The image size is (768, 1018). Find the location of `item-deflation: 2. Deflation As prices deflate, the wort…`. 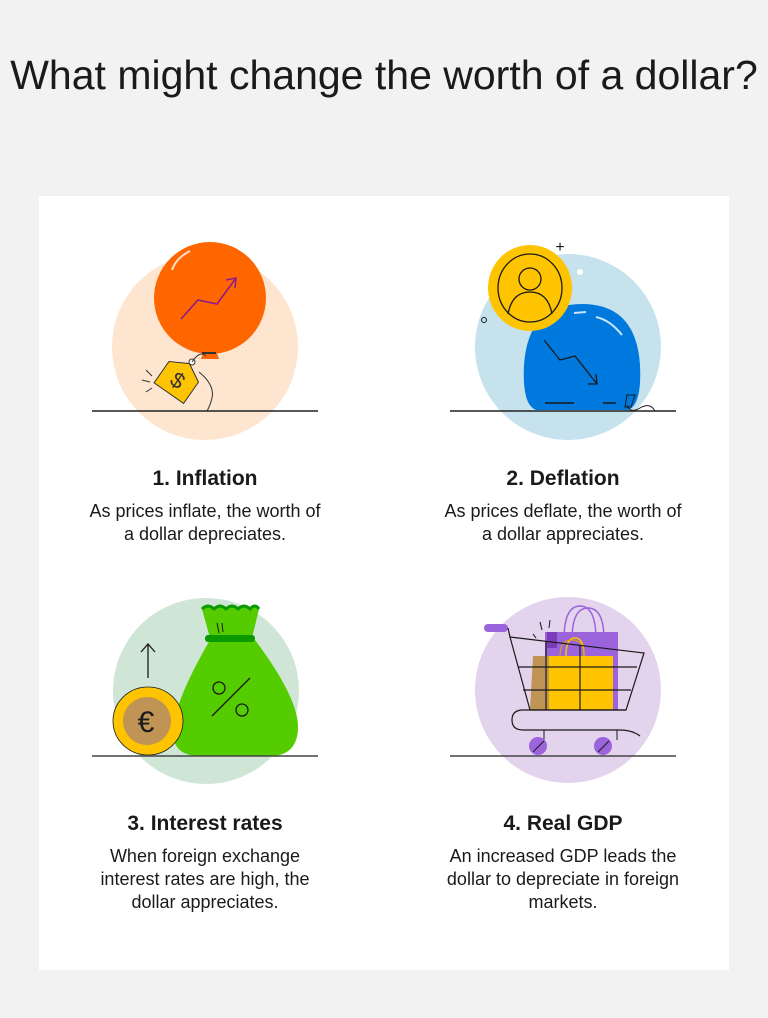

item-deflation: 2. Deflation As prices deflate, the wort… is located at coordinates (563, 506).